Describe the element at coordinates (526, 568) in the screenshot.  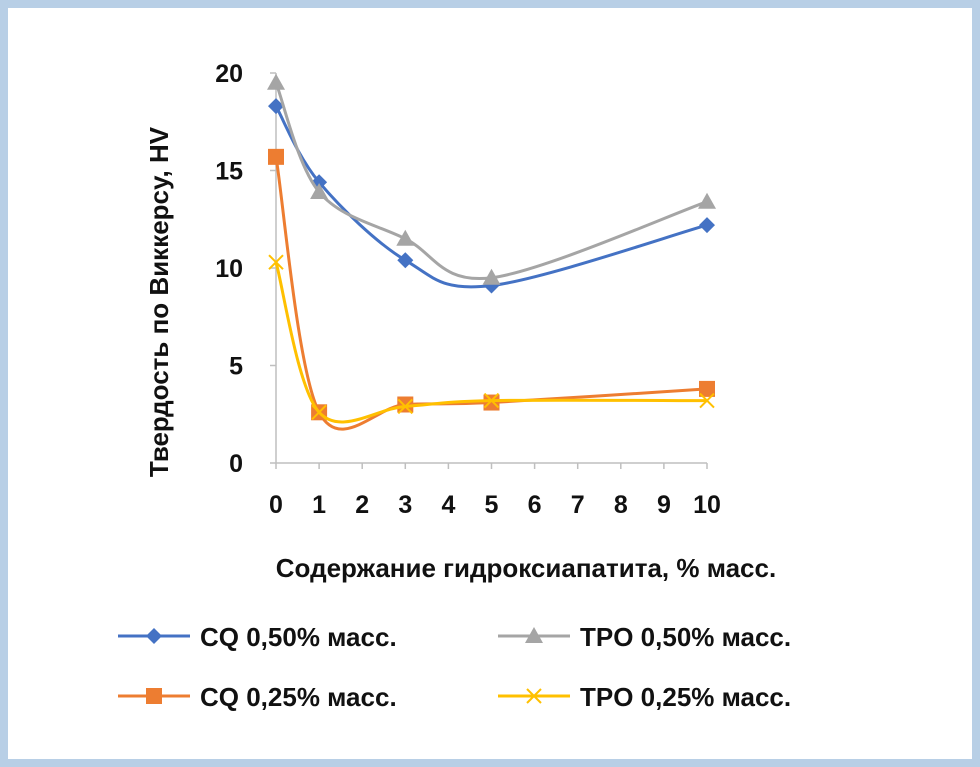
I see `x-axis-title: Содержание гидроксиапатита, % масс.` at that location.